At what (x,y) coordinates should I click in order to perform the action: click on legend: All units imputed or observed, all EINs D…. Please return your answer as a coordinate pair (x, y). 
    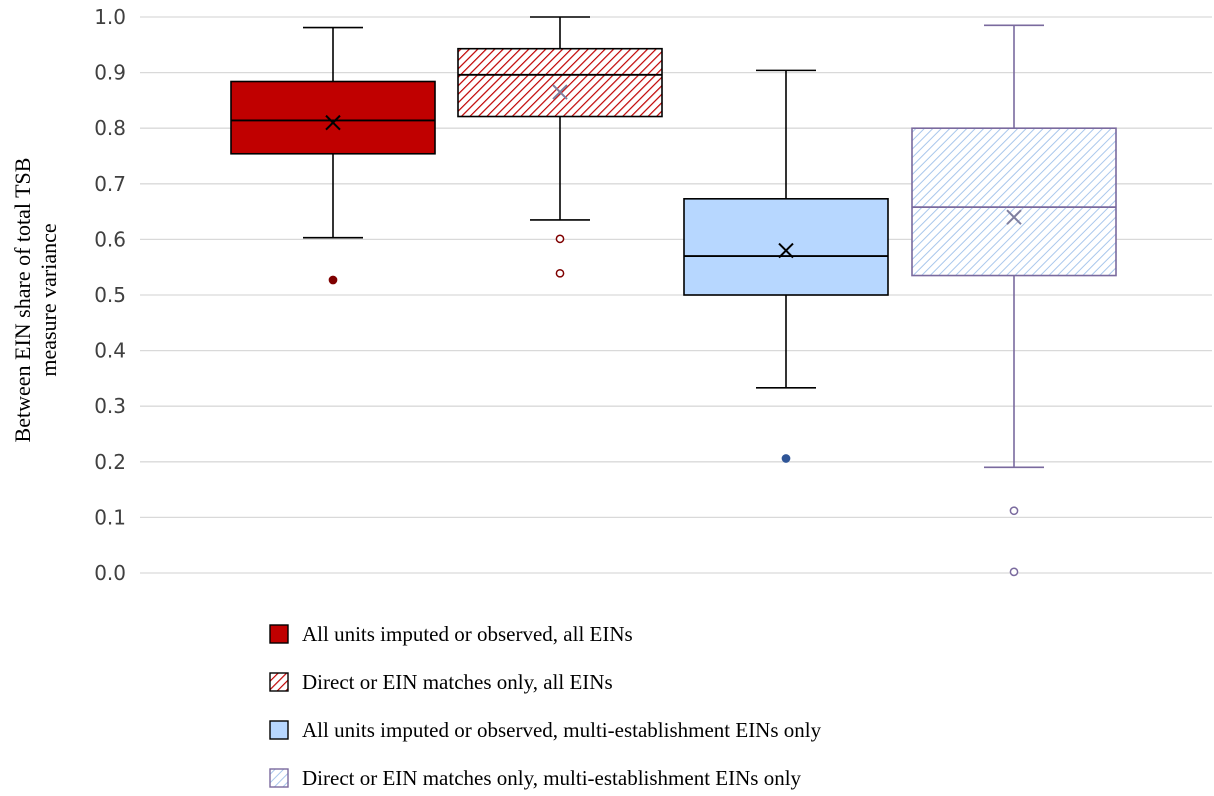
    Looking at the image, I should click on (545, 706).